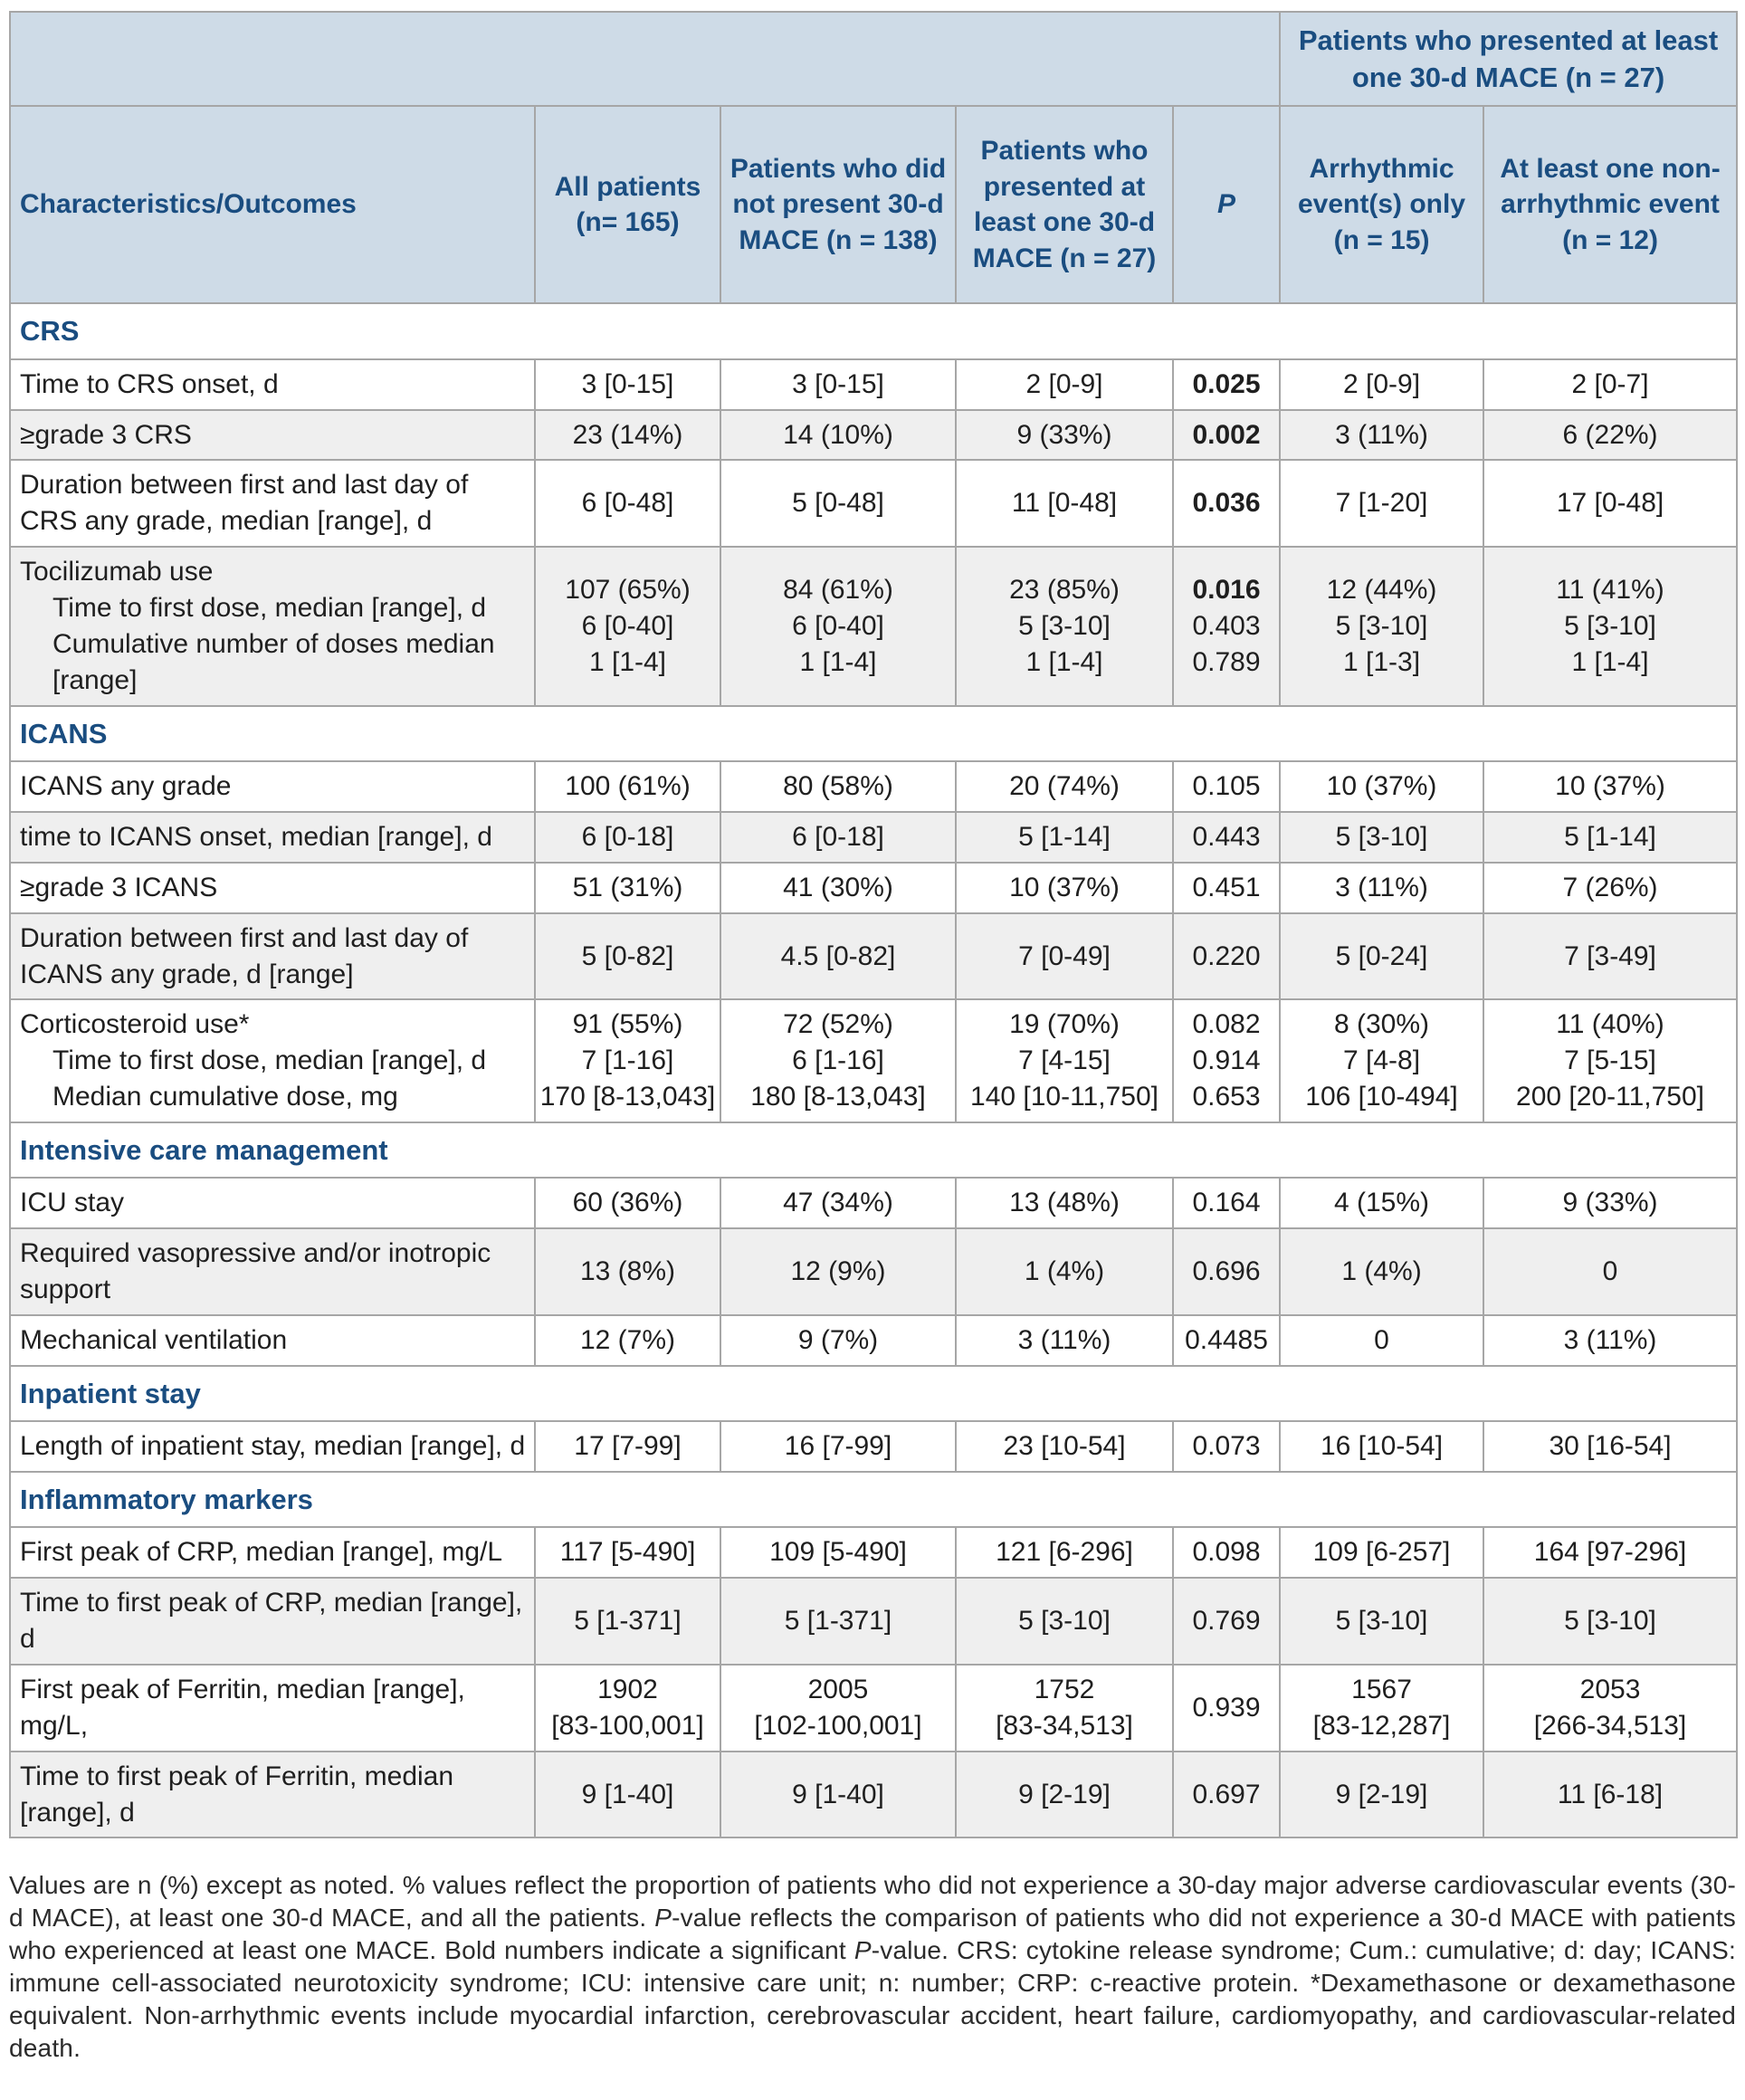 The image size is (1745, 2100). I want to click on cell-line: 121 [6-296], so click(1064, 1553).